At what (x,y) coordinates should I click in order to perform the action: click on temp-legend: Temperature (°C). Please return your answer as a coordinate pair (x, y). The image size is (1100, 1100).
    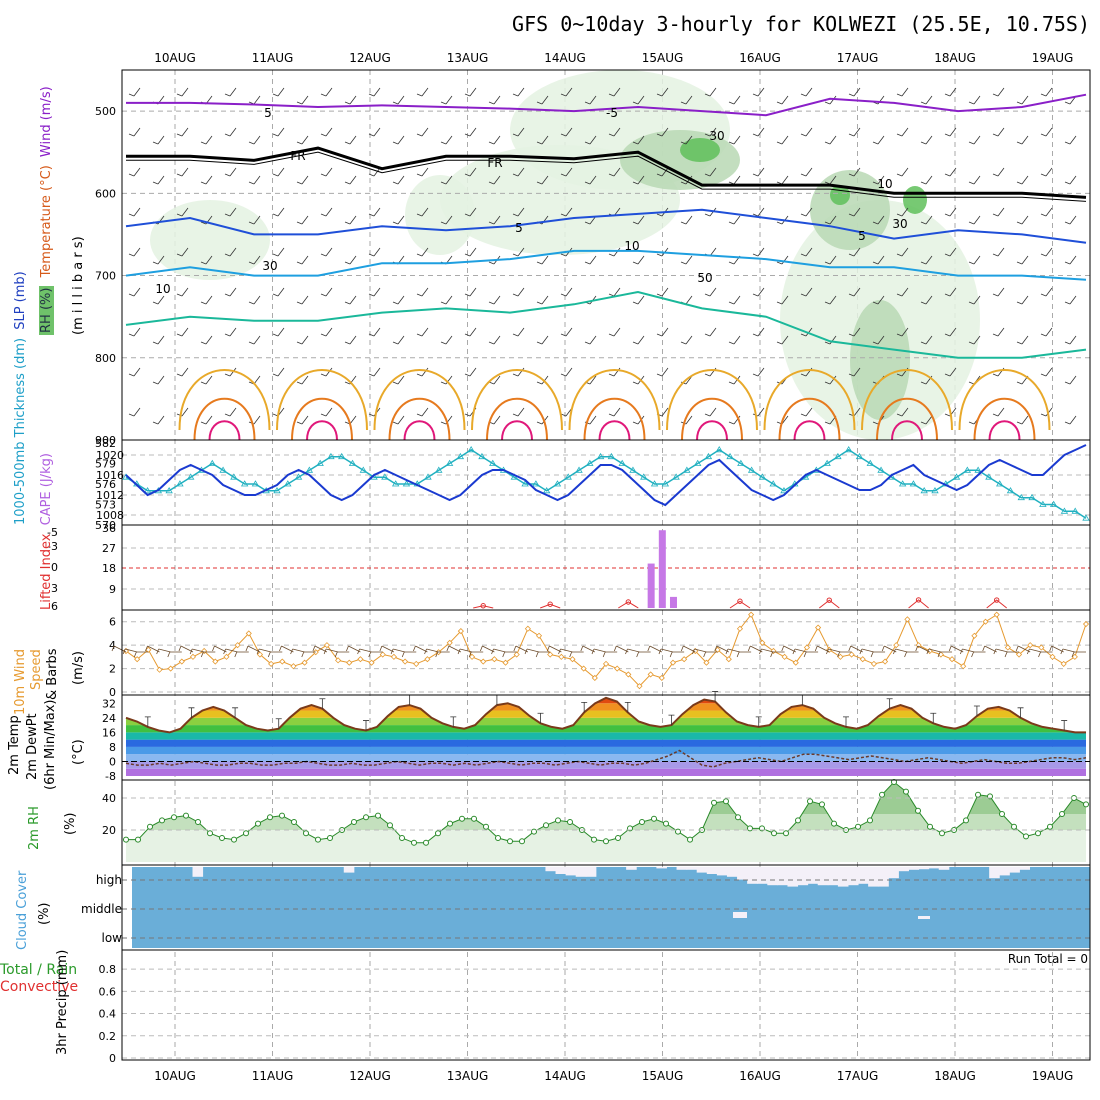
    Looking at the image, I should click on (46, 221).